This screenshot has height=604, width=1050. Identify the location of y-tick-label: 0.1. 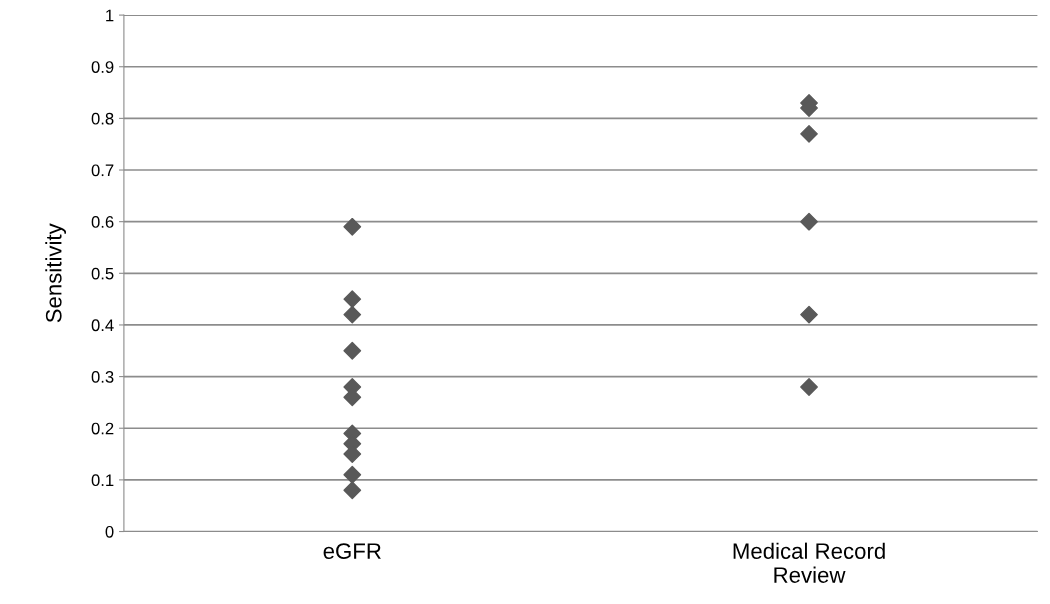
(102, 480).